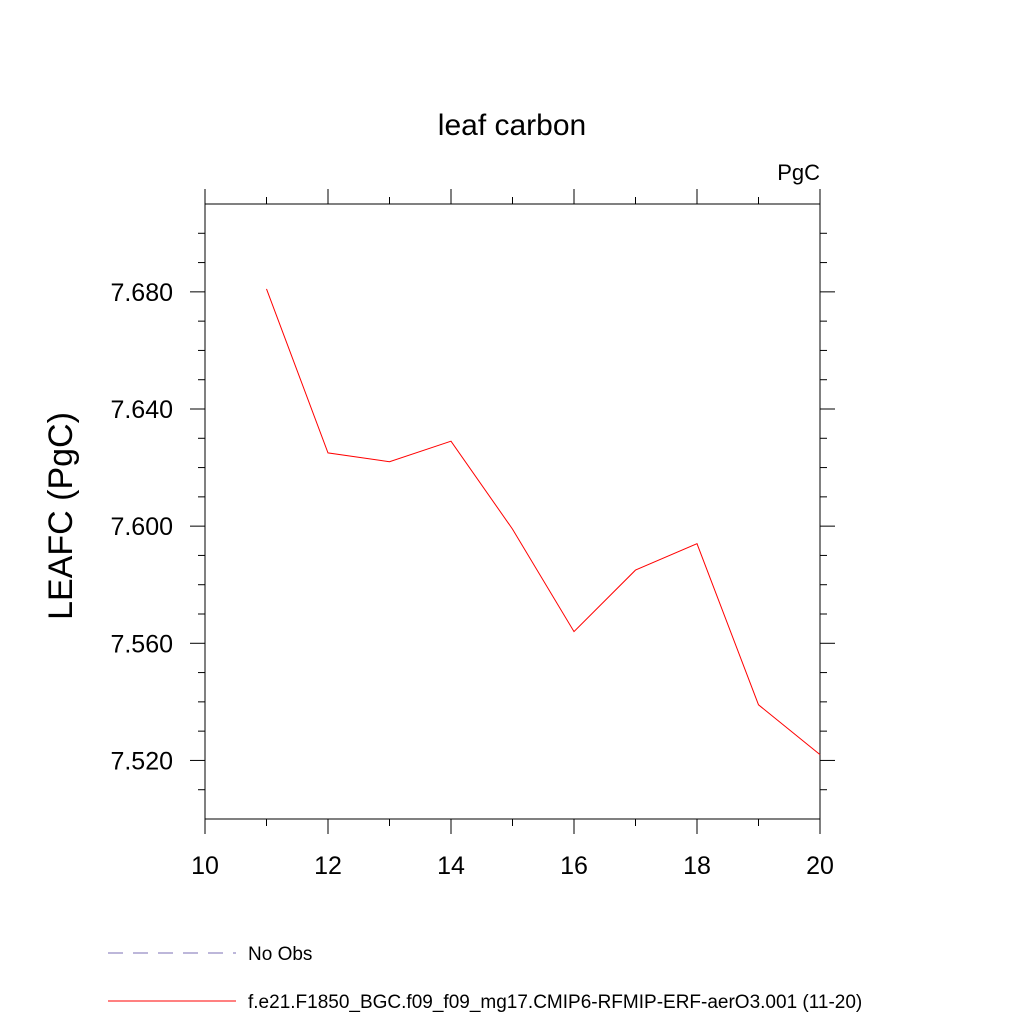  Describe the element at coordinates (512, 125) in the screenshot. I see `chart-title: leaf carbon` at that location.